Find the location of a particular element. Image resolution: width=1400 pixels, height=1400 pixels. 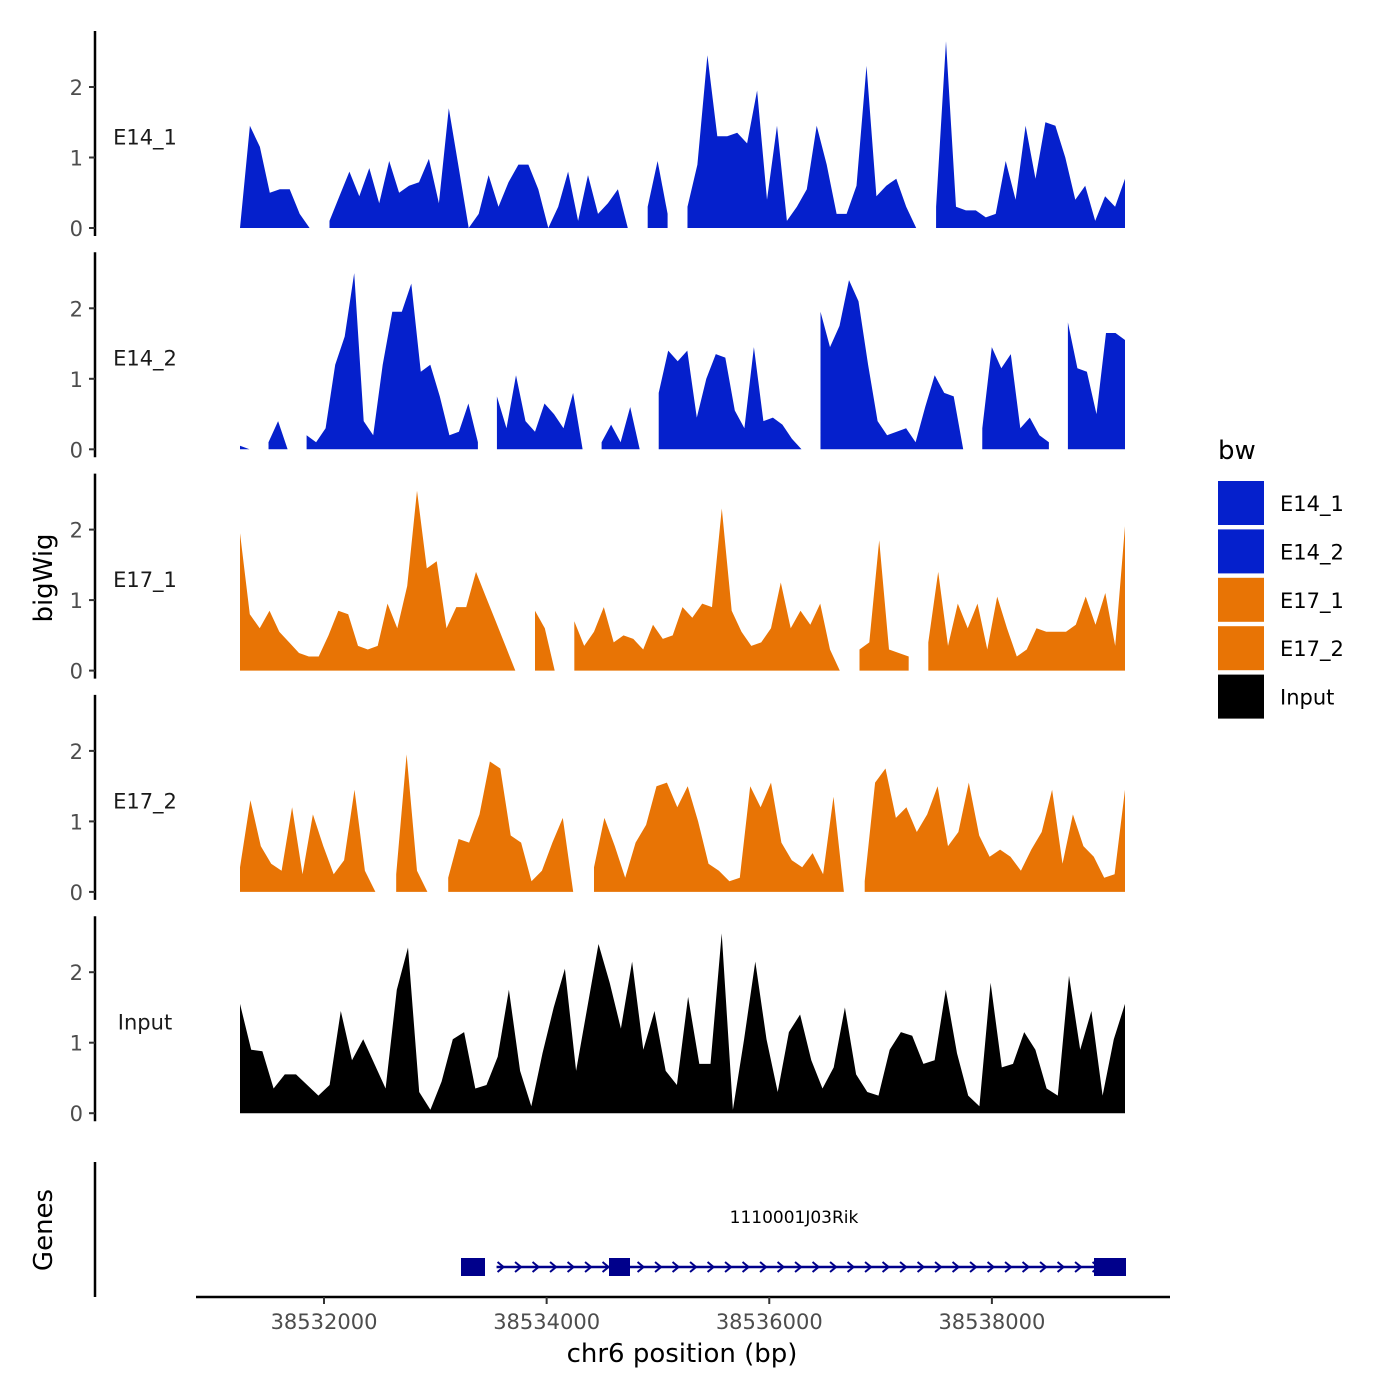

x-tick-label: 38538000 is located at coordinates (991, 1322).